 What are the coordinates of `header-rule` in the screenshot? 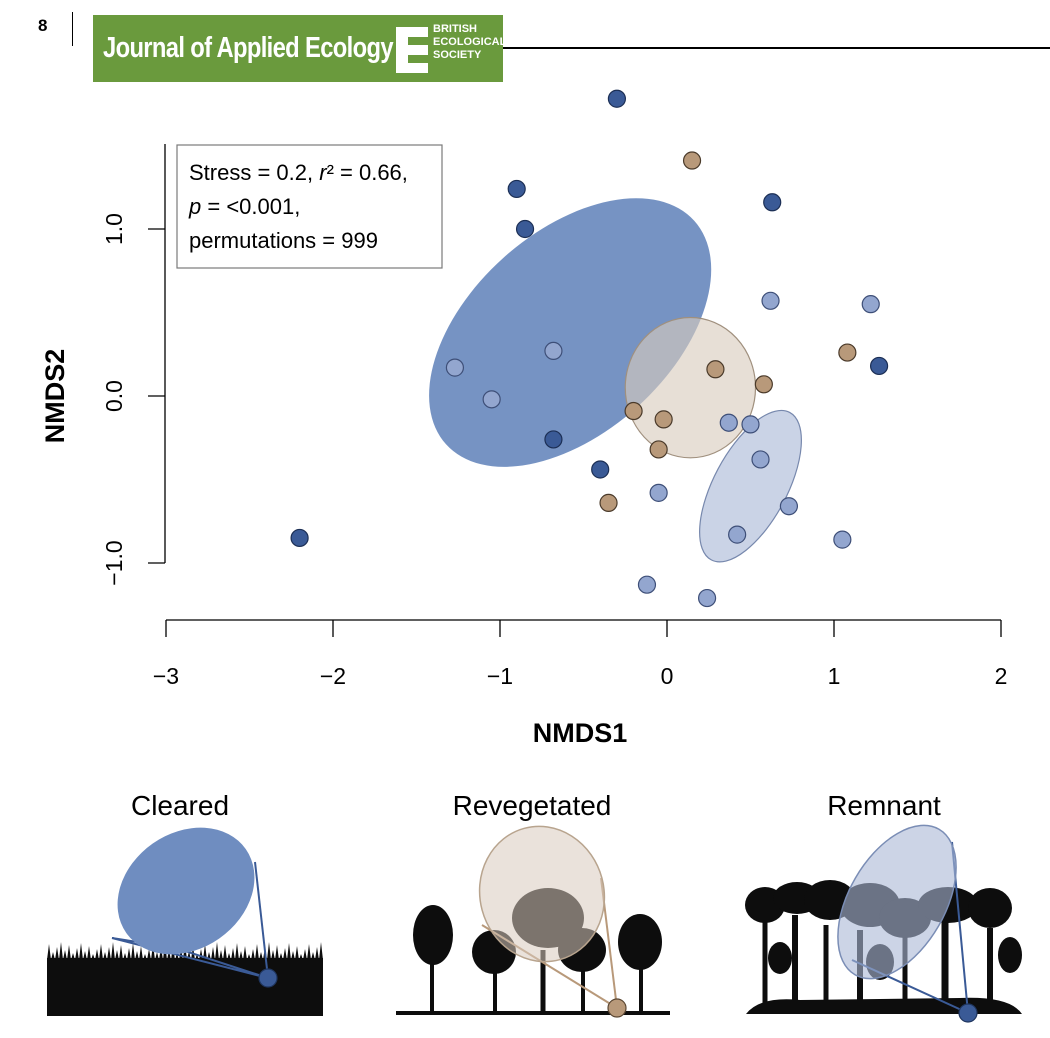 It's located at (770, 48).